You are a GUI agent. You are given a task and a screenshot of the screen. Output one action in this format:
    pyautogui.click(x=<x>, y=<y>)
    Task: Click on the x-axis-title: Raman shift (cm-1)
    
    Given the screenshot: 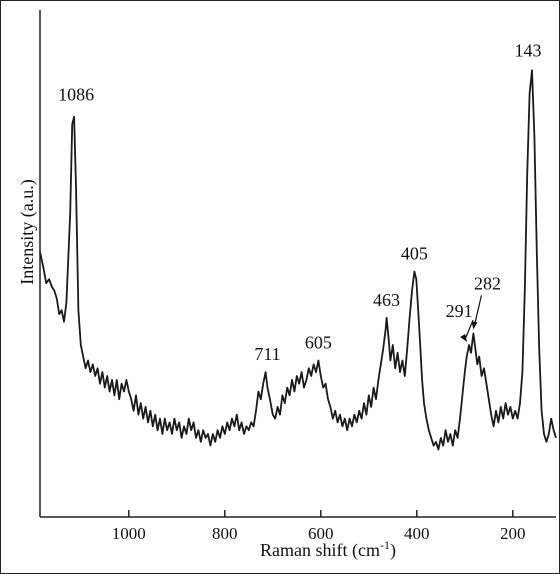 What is the action you would take?
    pyautogui.click(x=328, y=549)
    